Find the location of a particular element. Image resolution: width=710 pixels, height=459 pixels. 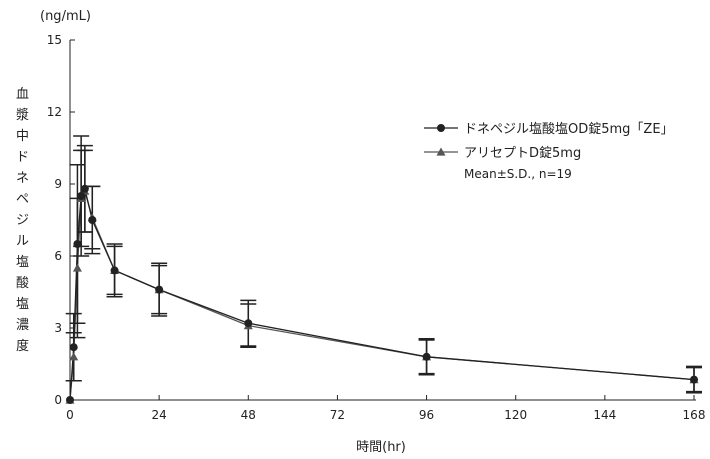

x-tick-label: 96 is located at coordinates (426, 415).